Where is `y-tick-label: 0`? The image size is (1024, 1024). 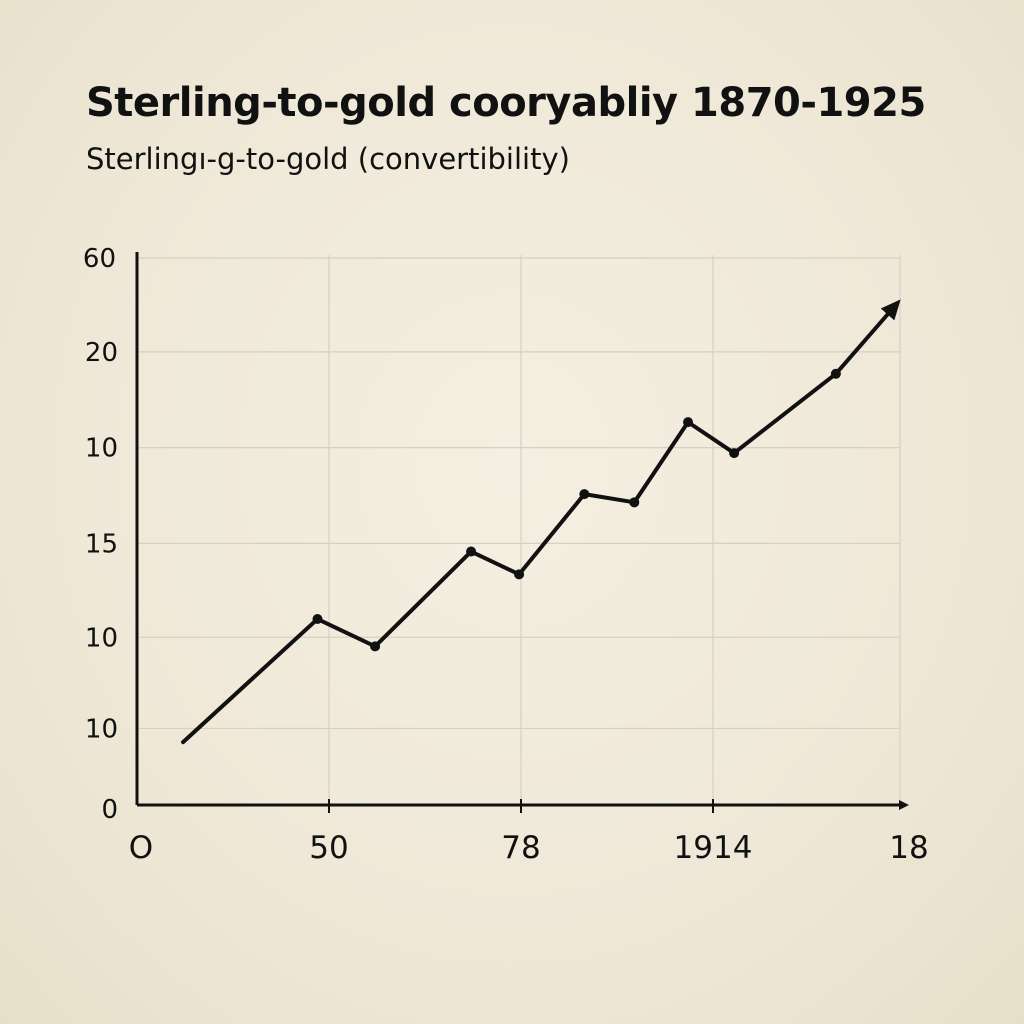 y-tick-label: 0 is located at coordinates (109, 810).